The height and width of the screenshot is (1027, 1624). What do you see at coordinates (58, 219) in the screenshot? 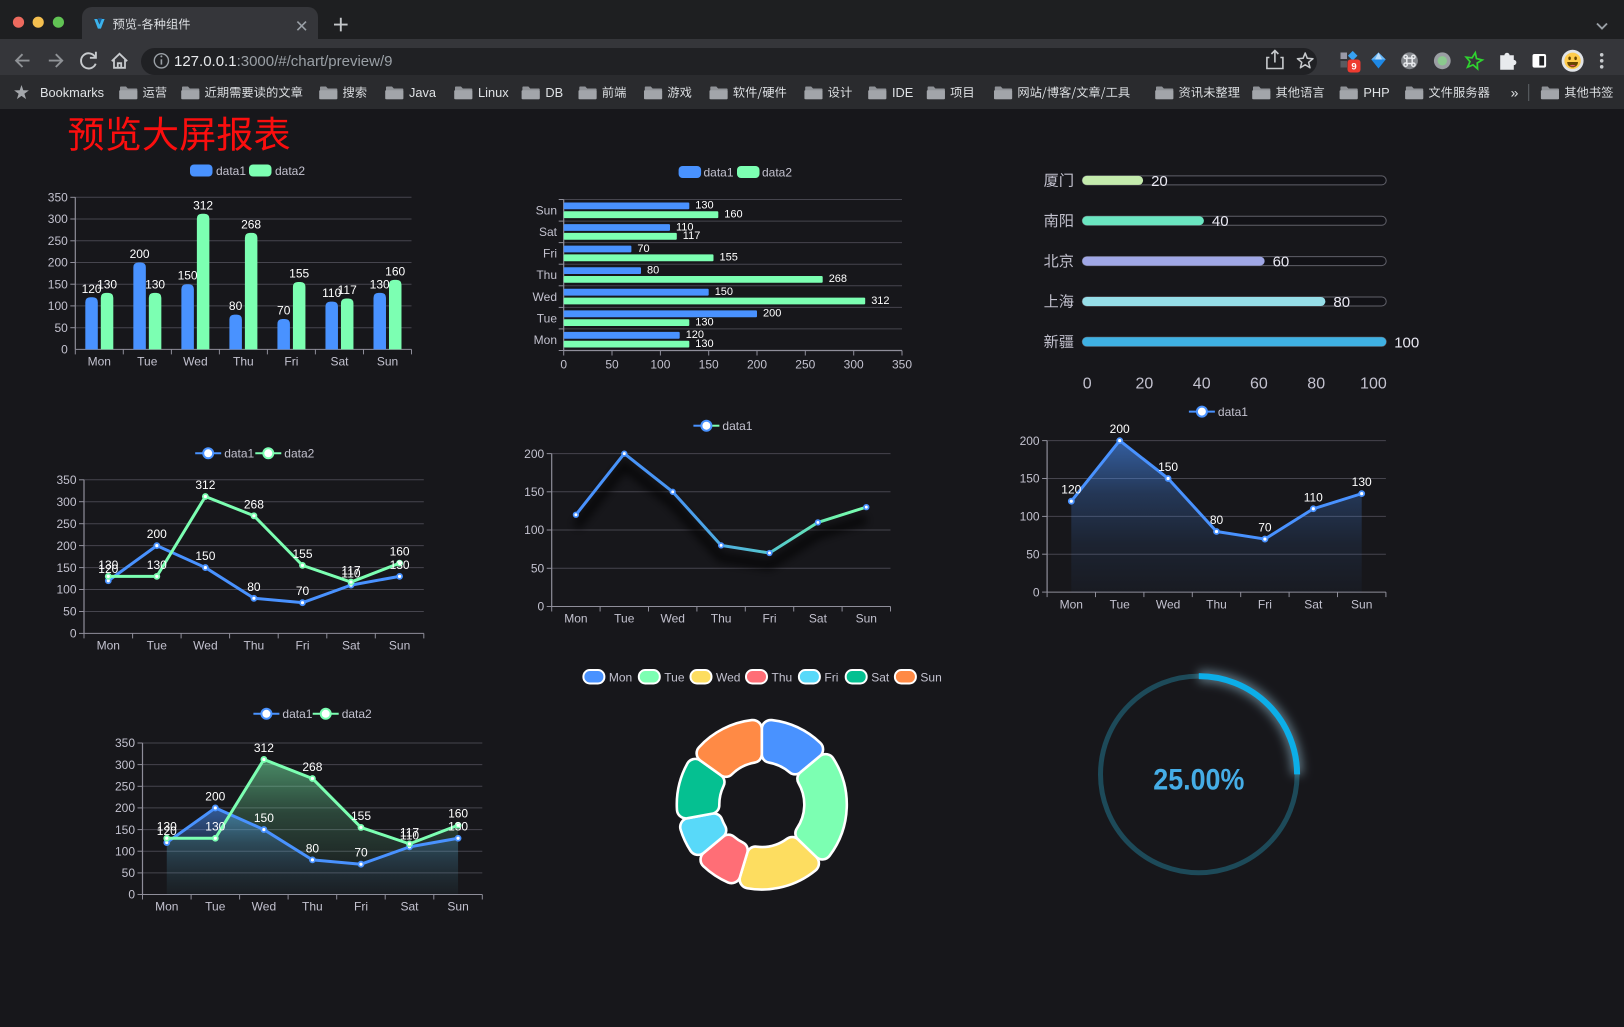
I see `svg-text: 300` at bounding box center [58, 219].